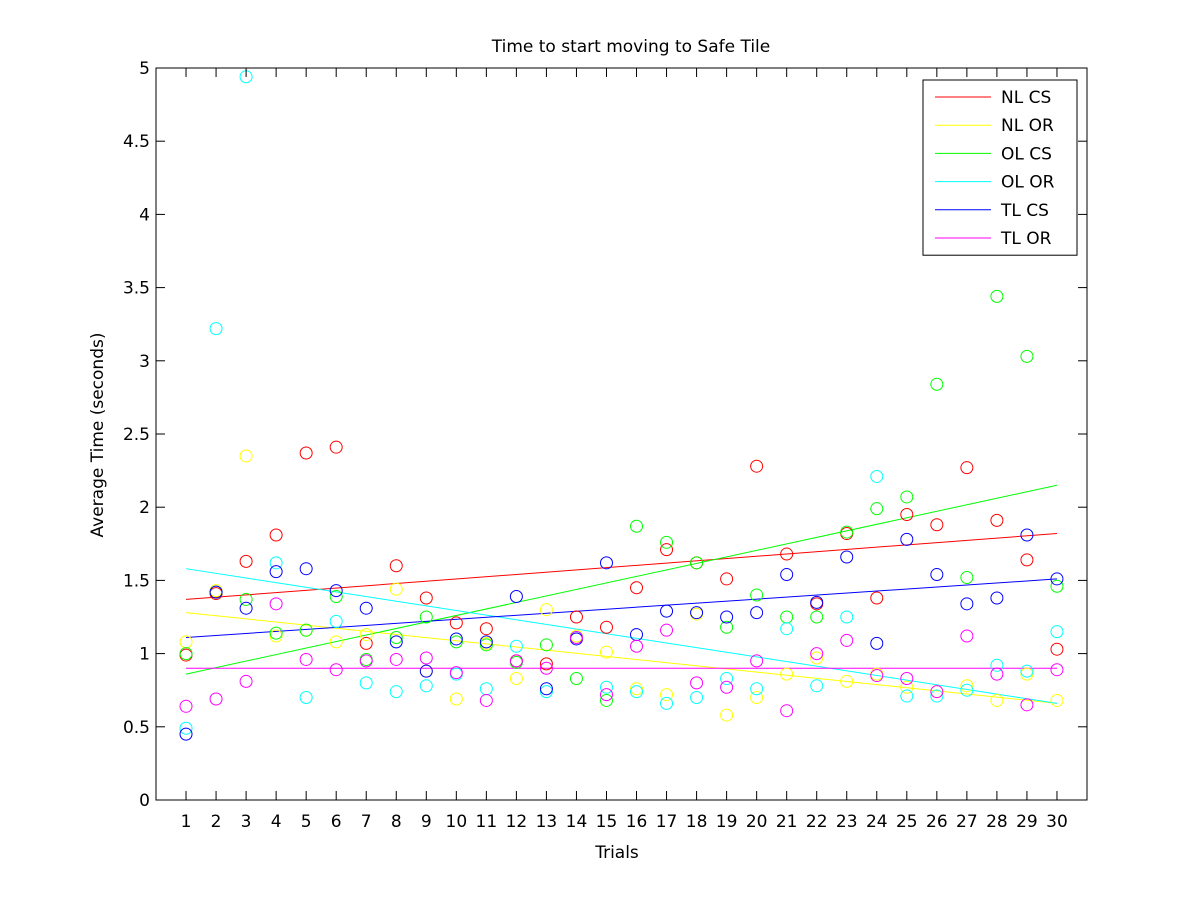  I want to click on legend-label: TL OR, so click(1026, 239).